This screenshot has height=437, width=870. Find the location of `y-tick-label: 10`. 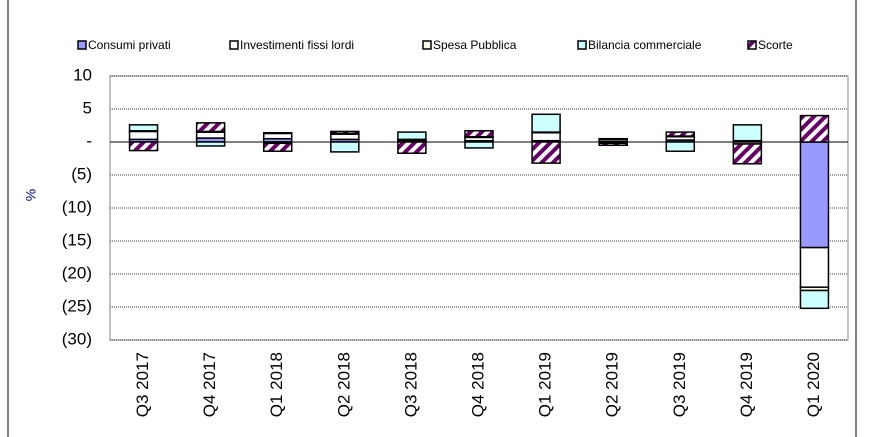

y-tick-label: 10 is located at coordinates (82, 74).